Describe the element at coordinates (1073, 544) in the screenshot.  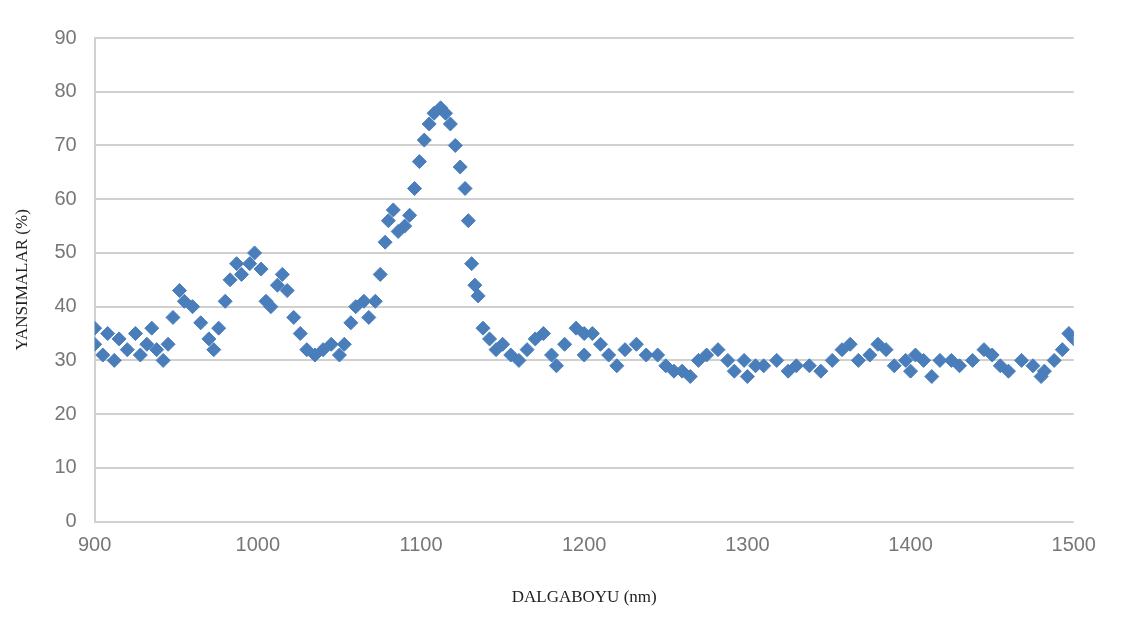
I see `x-tick-label: 1500` at that location.